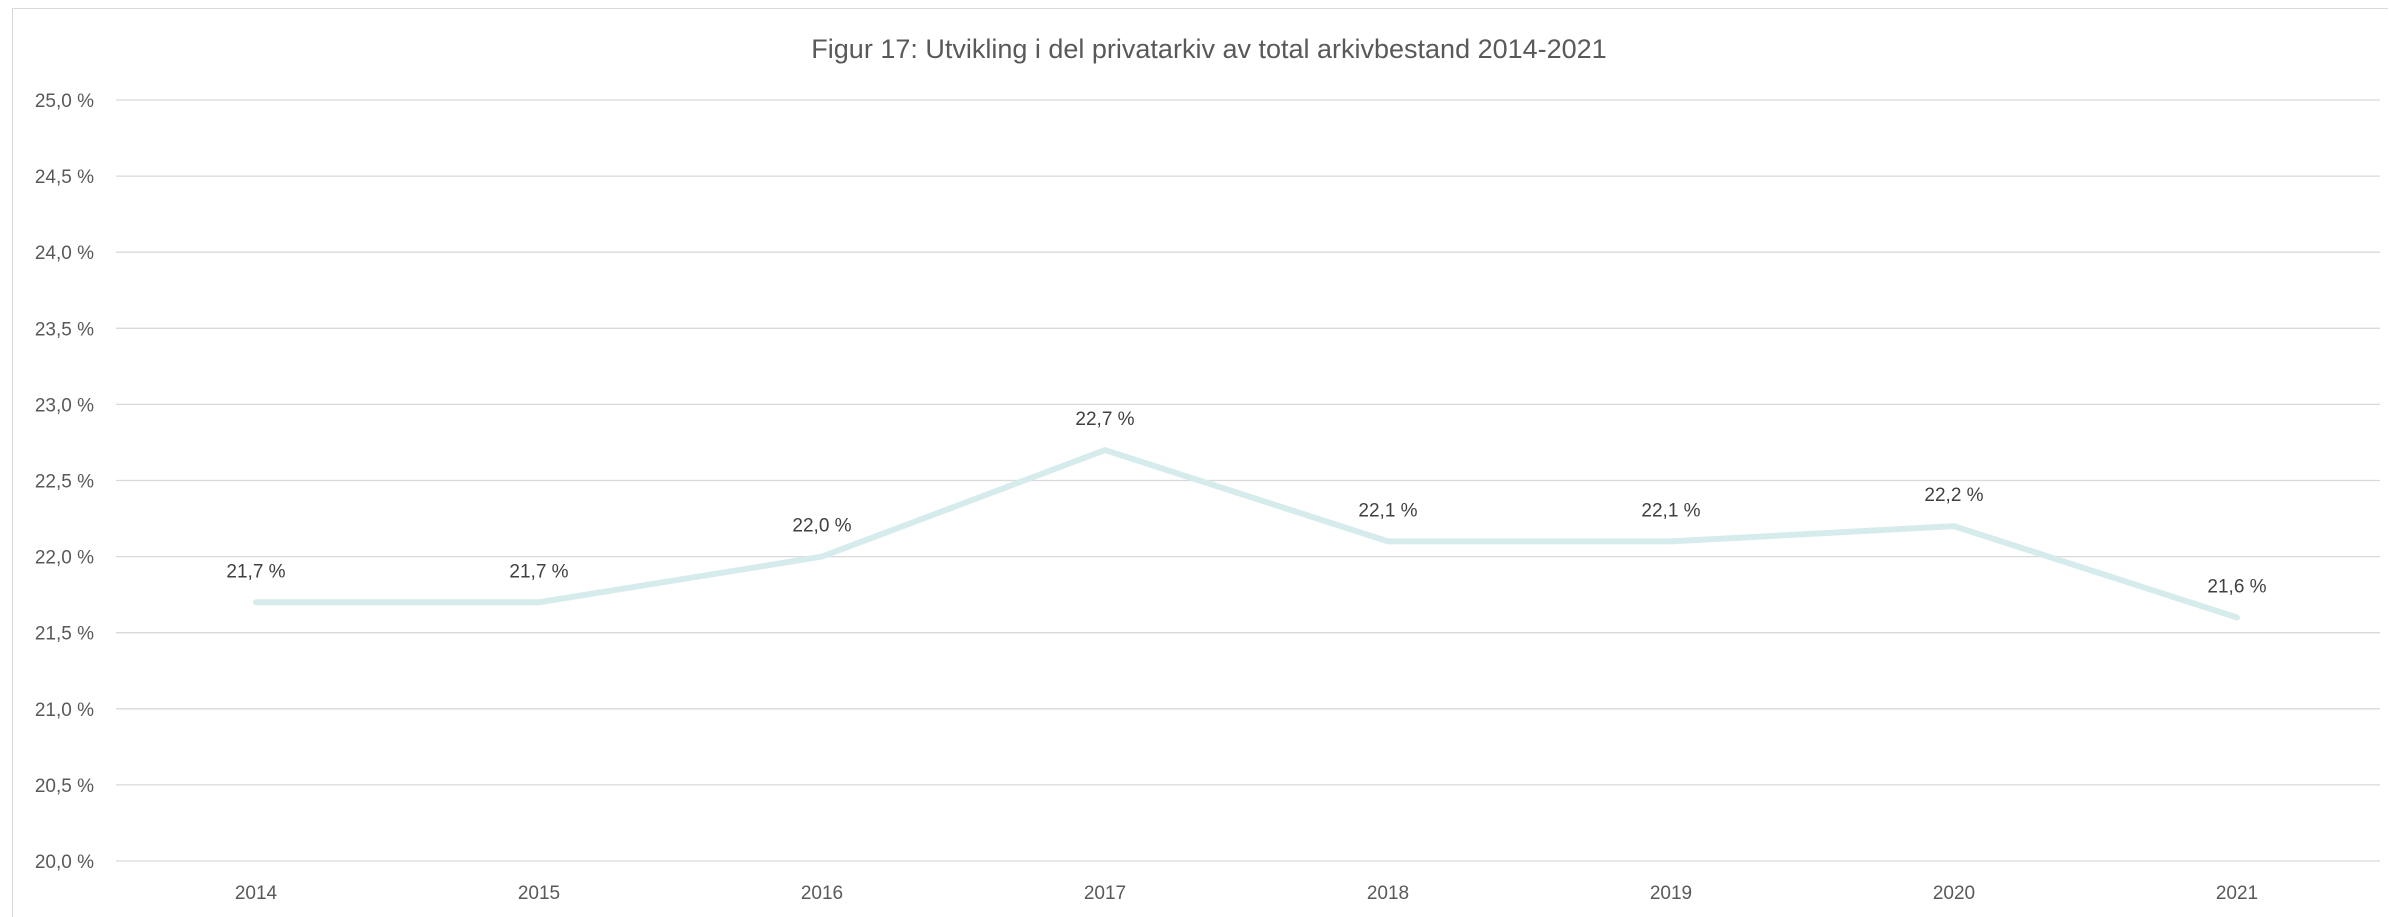 This screenshot has width=2389, height=917. What do you see at coordinates (1105, 893) in the screenshot?
I see `x-tick-label: 2017` at bounding box center [1105, 893].